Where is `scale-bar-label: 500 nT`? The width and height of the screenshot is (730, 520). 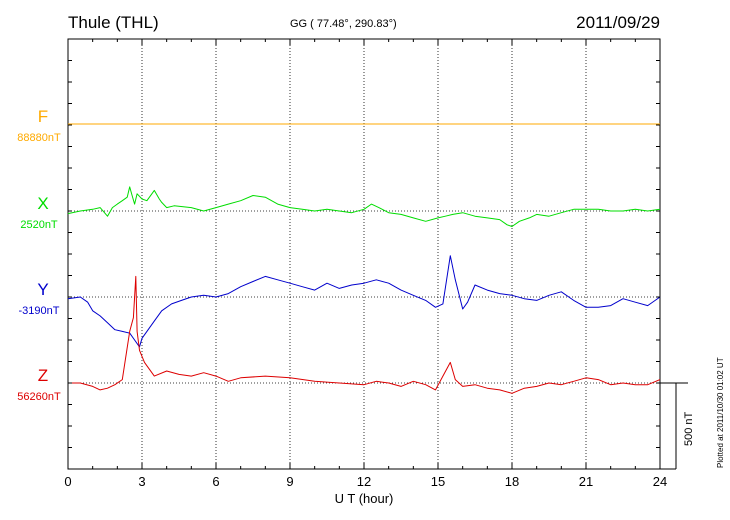
scale-bar-label: 500 nT is located at coordinates (689, 428).